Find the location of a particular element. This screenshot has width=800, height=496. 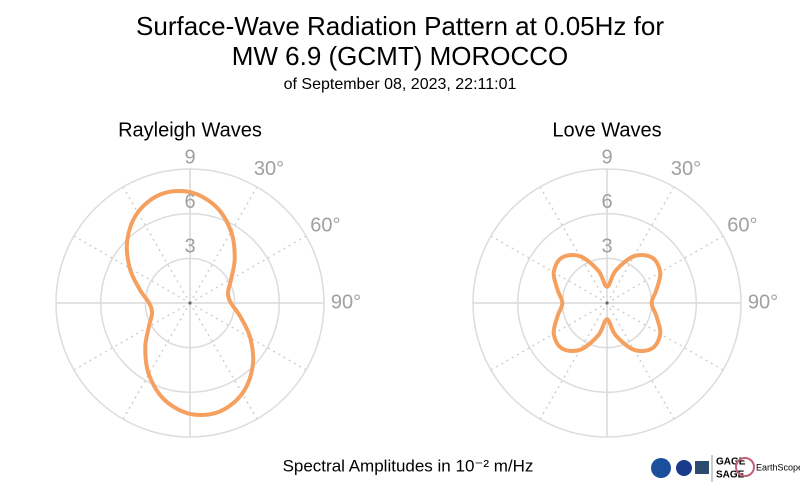

logos: GAGE SAGE EarthScope is located at coordinates (725, 468).